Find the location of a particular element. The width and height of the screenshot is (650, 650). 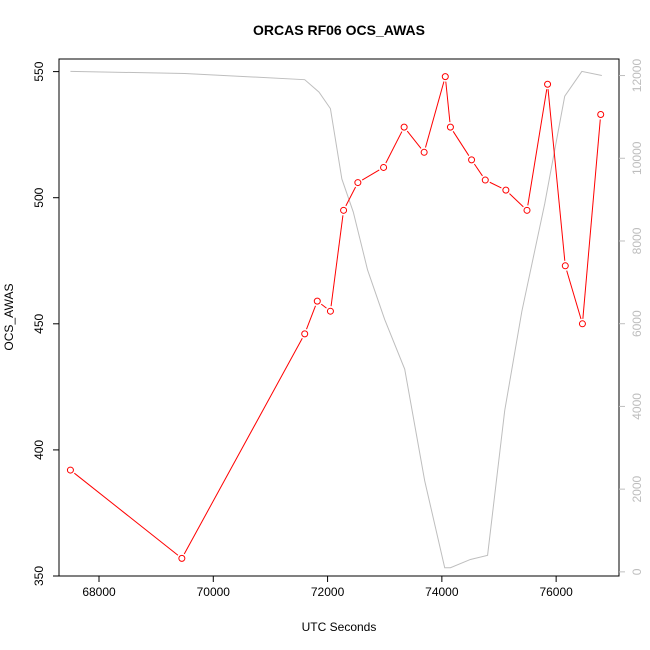

y2-tick-label: 2000 is located at coordinates (637, 488).